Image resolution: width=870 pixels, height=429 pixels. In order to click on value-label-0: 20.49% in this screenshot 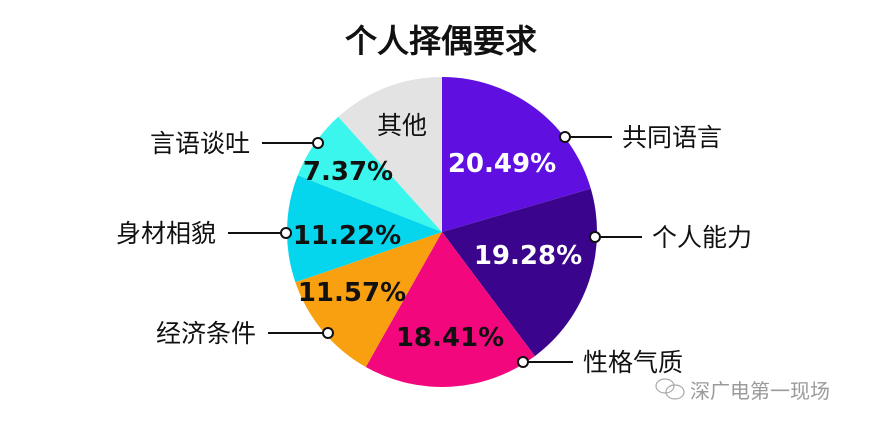, I will do `click(502, 164)`.